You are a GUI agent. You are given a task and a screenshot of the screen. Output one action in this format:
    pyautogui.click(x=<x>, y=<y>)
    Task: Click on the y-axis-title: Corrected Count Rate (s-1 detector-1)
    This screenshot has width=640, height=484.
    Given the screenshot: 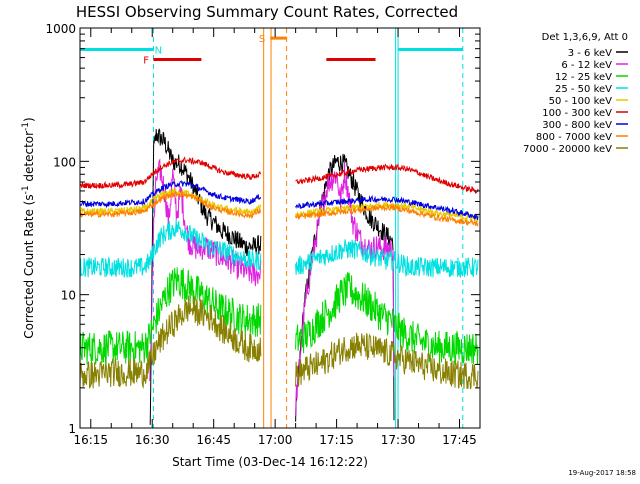 What is the action you would take?
    pyautogui.click(x=28, y=227)
    